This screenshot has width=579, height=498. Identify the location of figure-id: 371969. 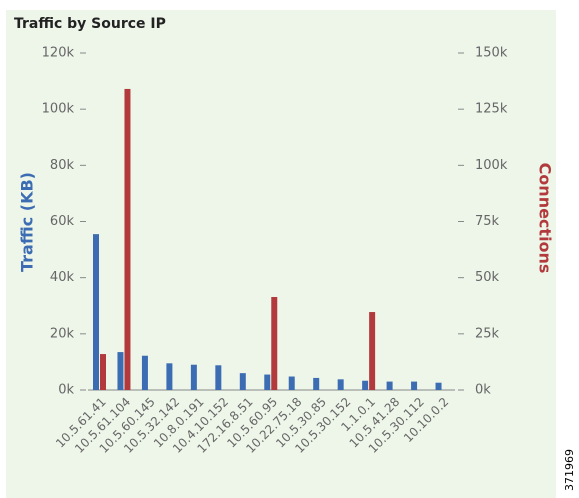
(569, 470).